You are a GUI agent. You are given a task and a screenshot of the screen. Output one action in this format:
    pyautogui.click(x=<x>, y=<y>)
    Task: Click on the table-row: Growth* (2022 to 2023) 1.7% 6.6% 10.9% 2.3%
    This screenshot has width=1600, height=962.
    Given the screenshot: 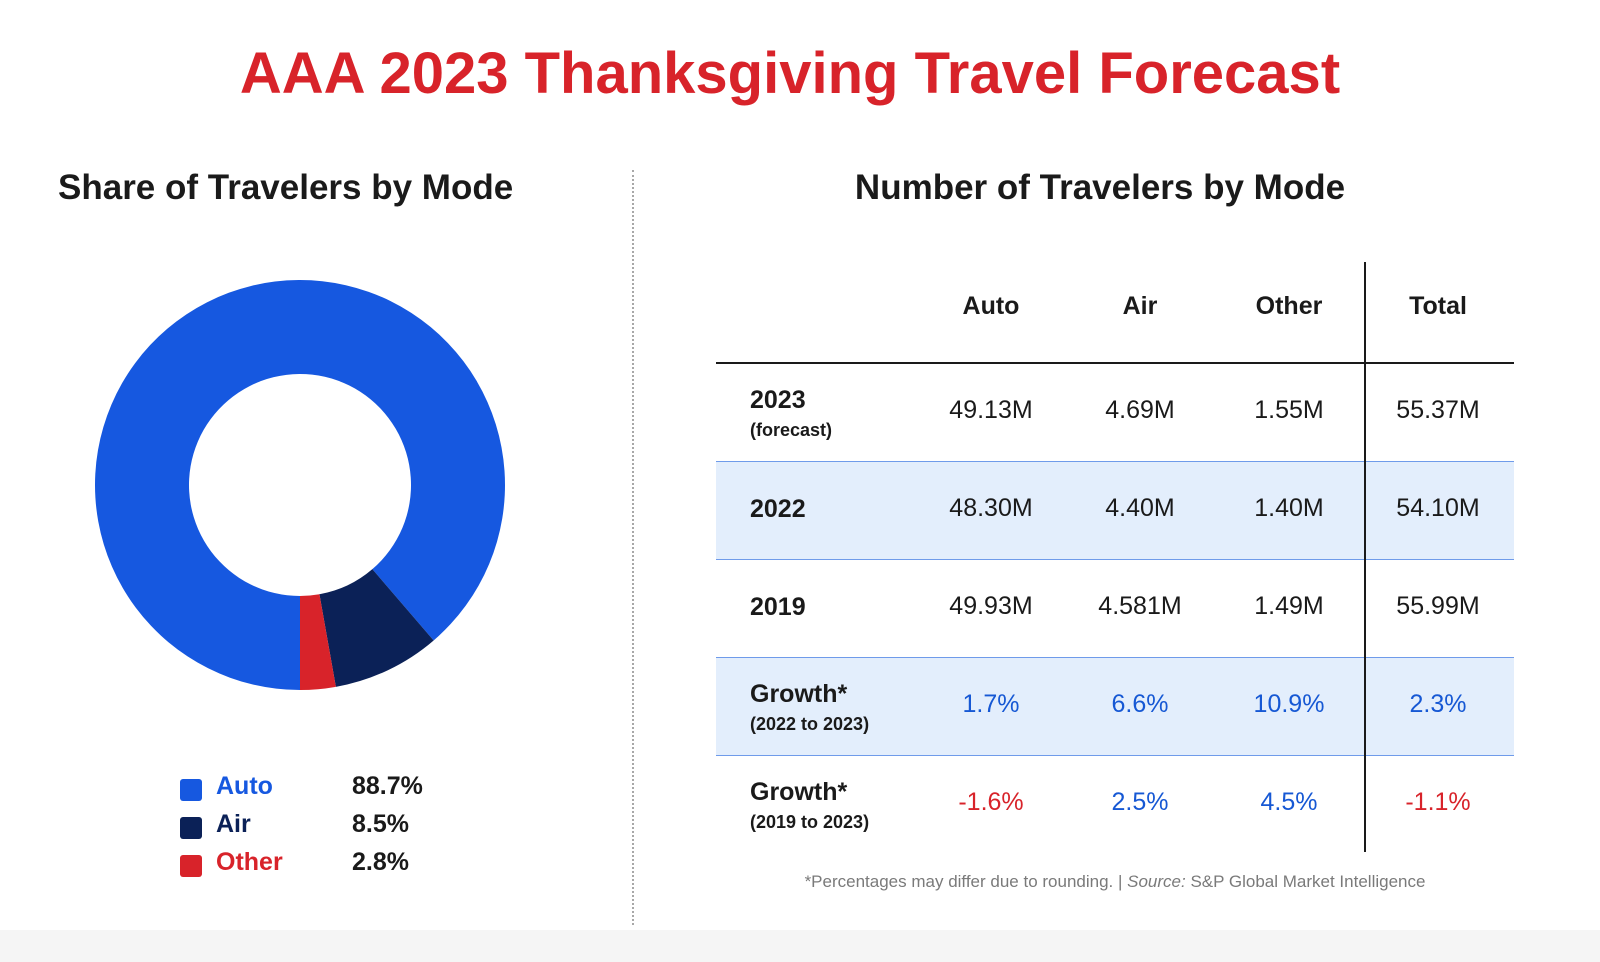 What is the action you would take?
    pyautogui.click(x=1115, y=707)
    